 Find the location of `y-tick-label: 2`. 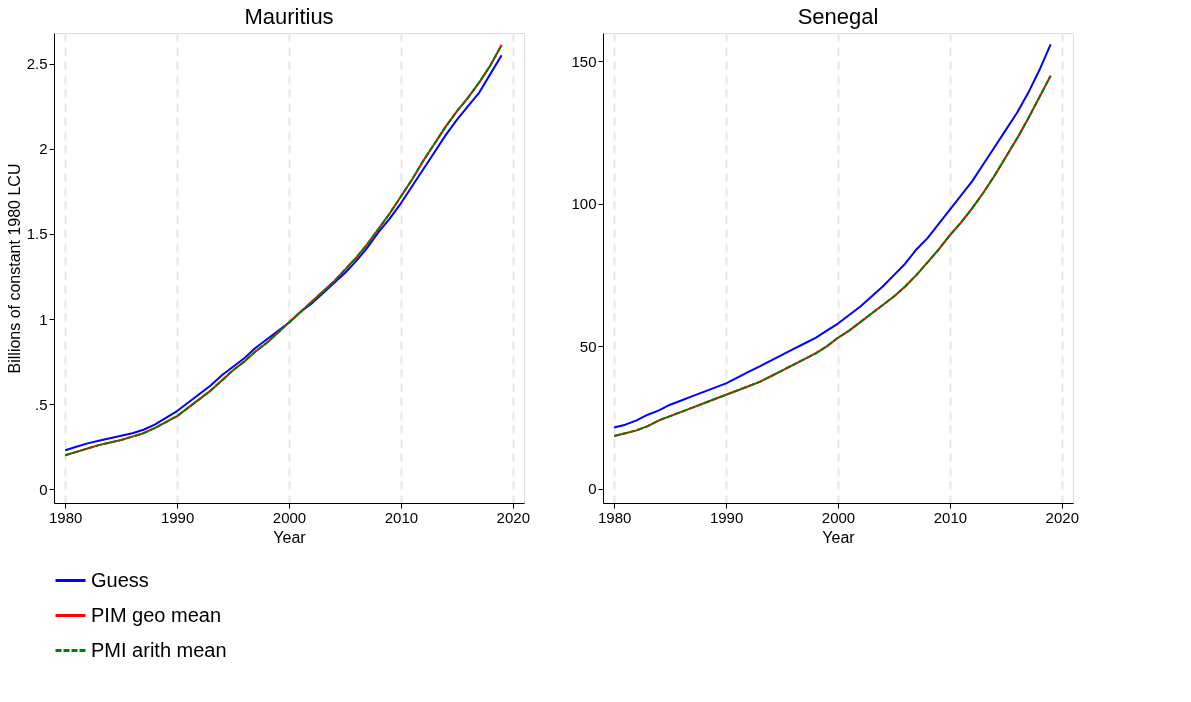

y-tick-label: 2 is located at coordinates (43, 149).